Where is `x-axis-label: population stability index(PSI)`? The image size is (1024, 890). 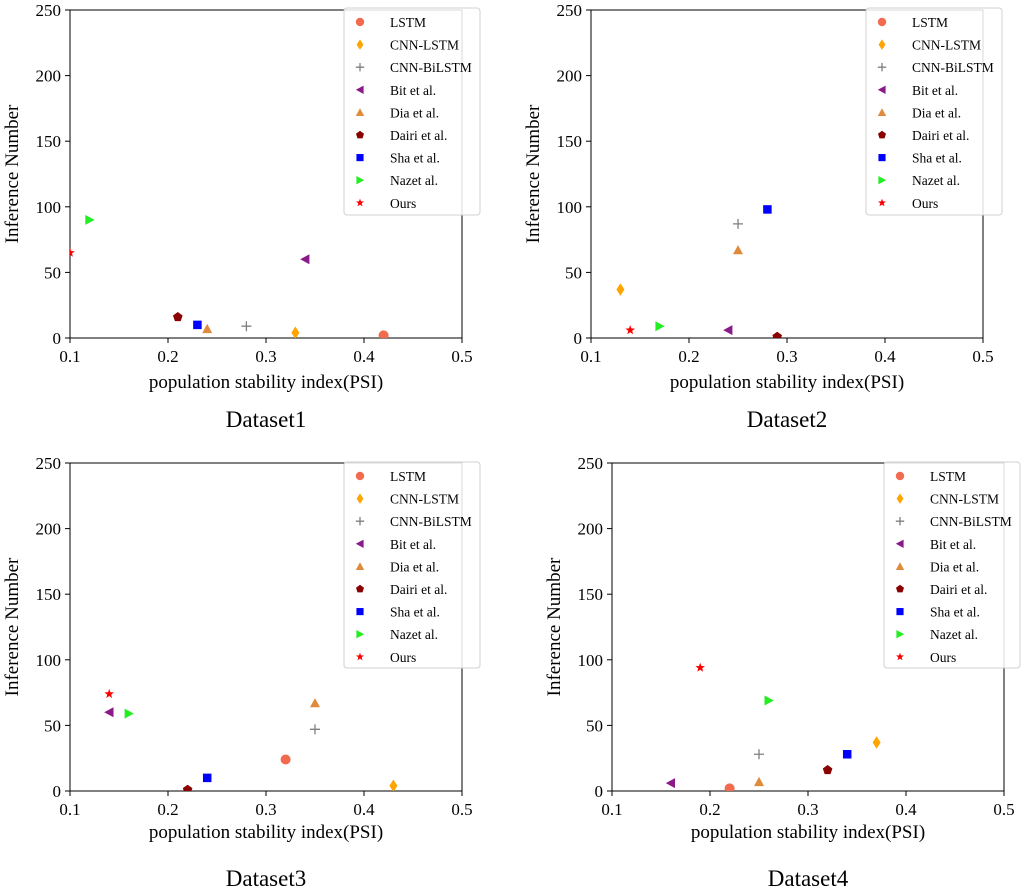 x-axis-label: population stability index(PSI) is located at coordinates (266, 382).